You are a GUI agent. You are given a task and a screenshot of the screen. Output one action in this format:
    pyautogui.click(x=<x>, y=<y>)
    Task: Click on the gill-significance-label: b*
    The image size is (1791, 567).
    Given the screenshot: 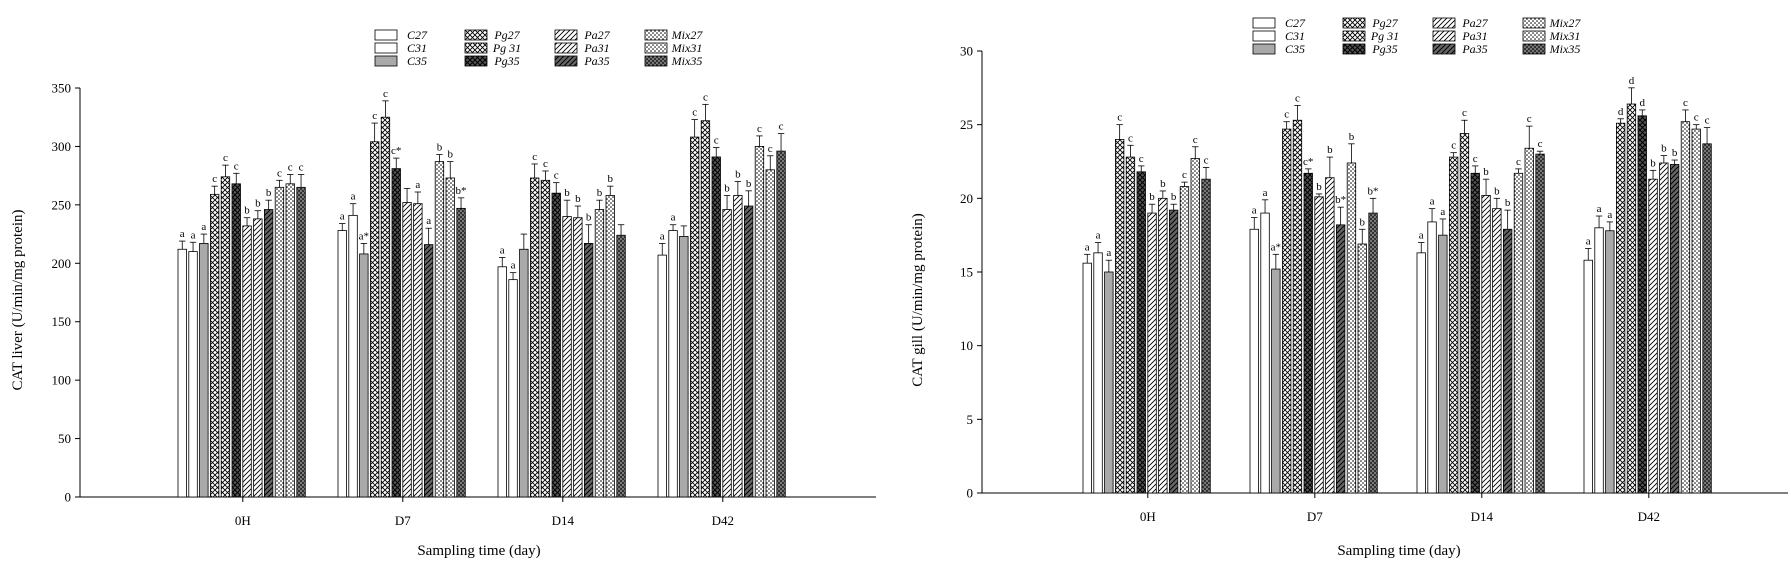 What is the action you would take?
    pyautogui.click(x=1340, y=200)
    